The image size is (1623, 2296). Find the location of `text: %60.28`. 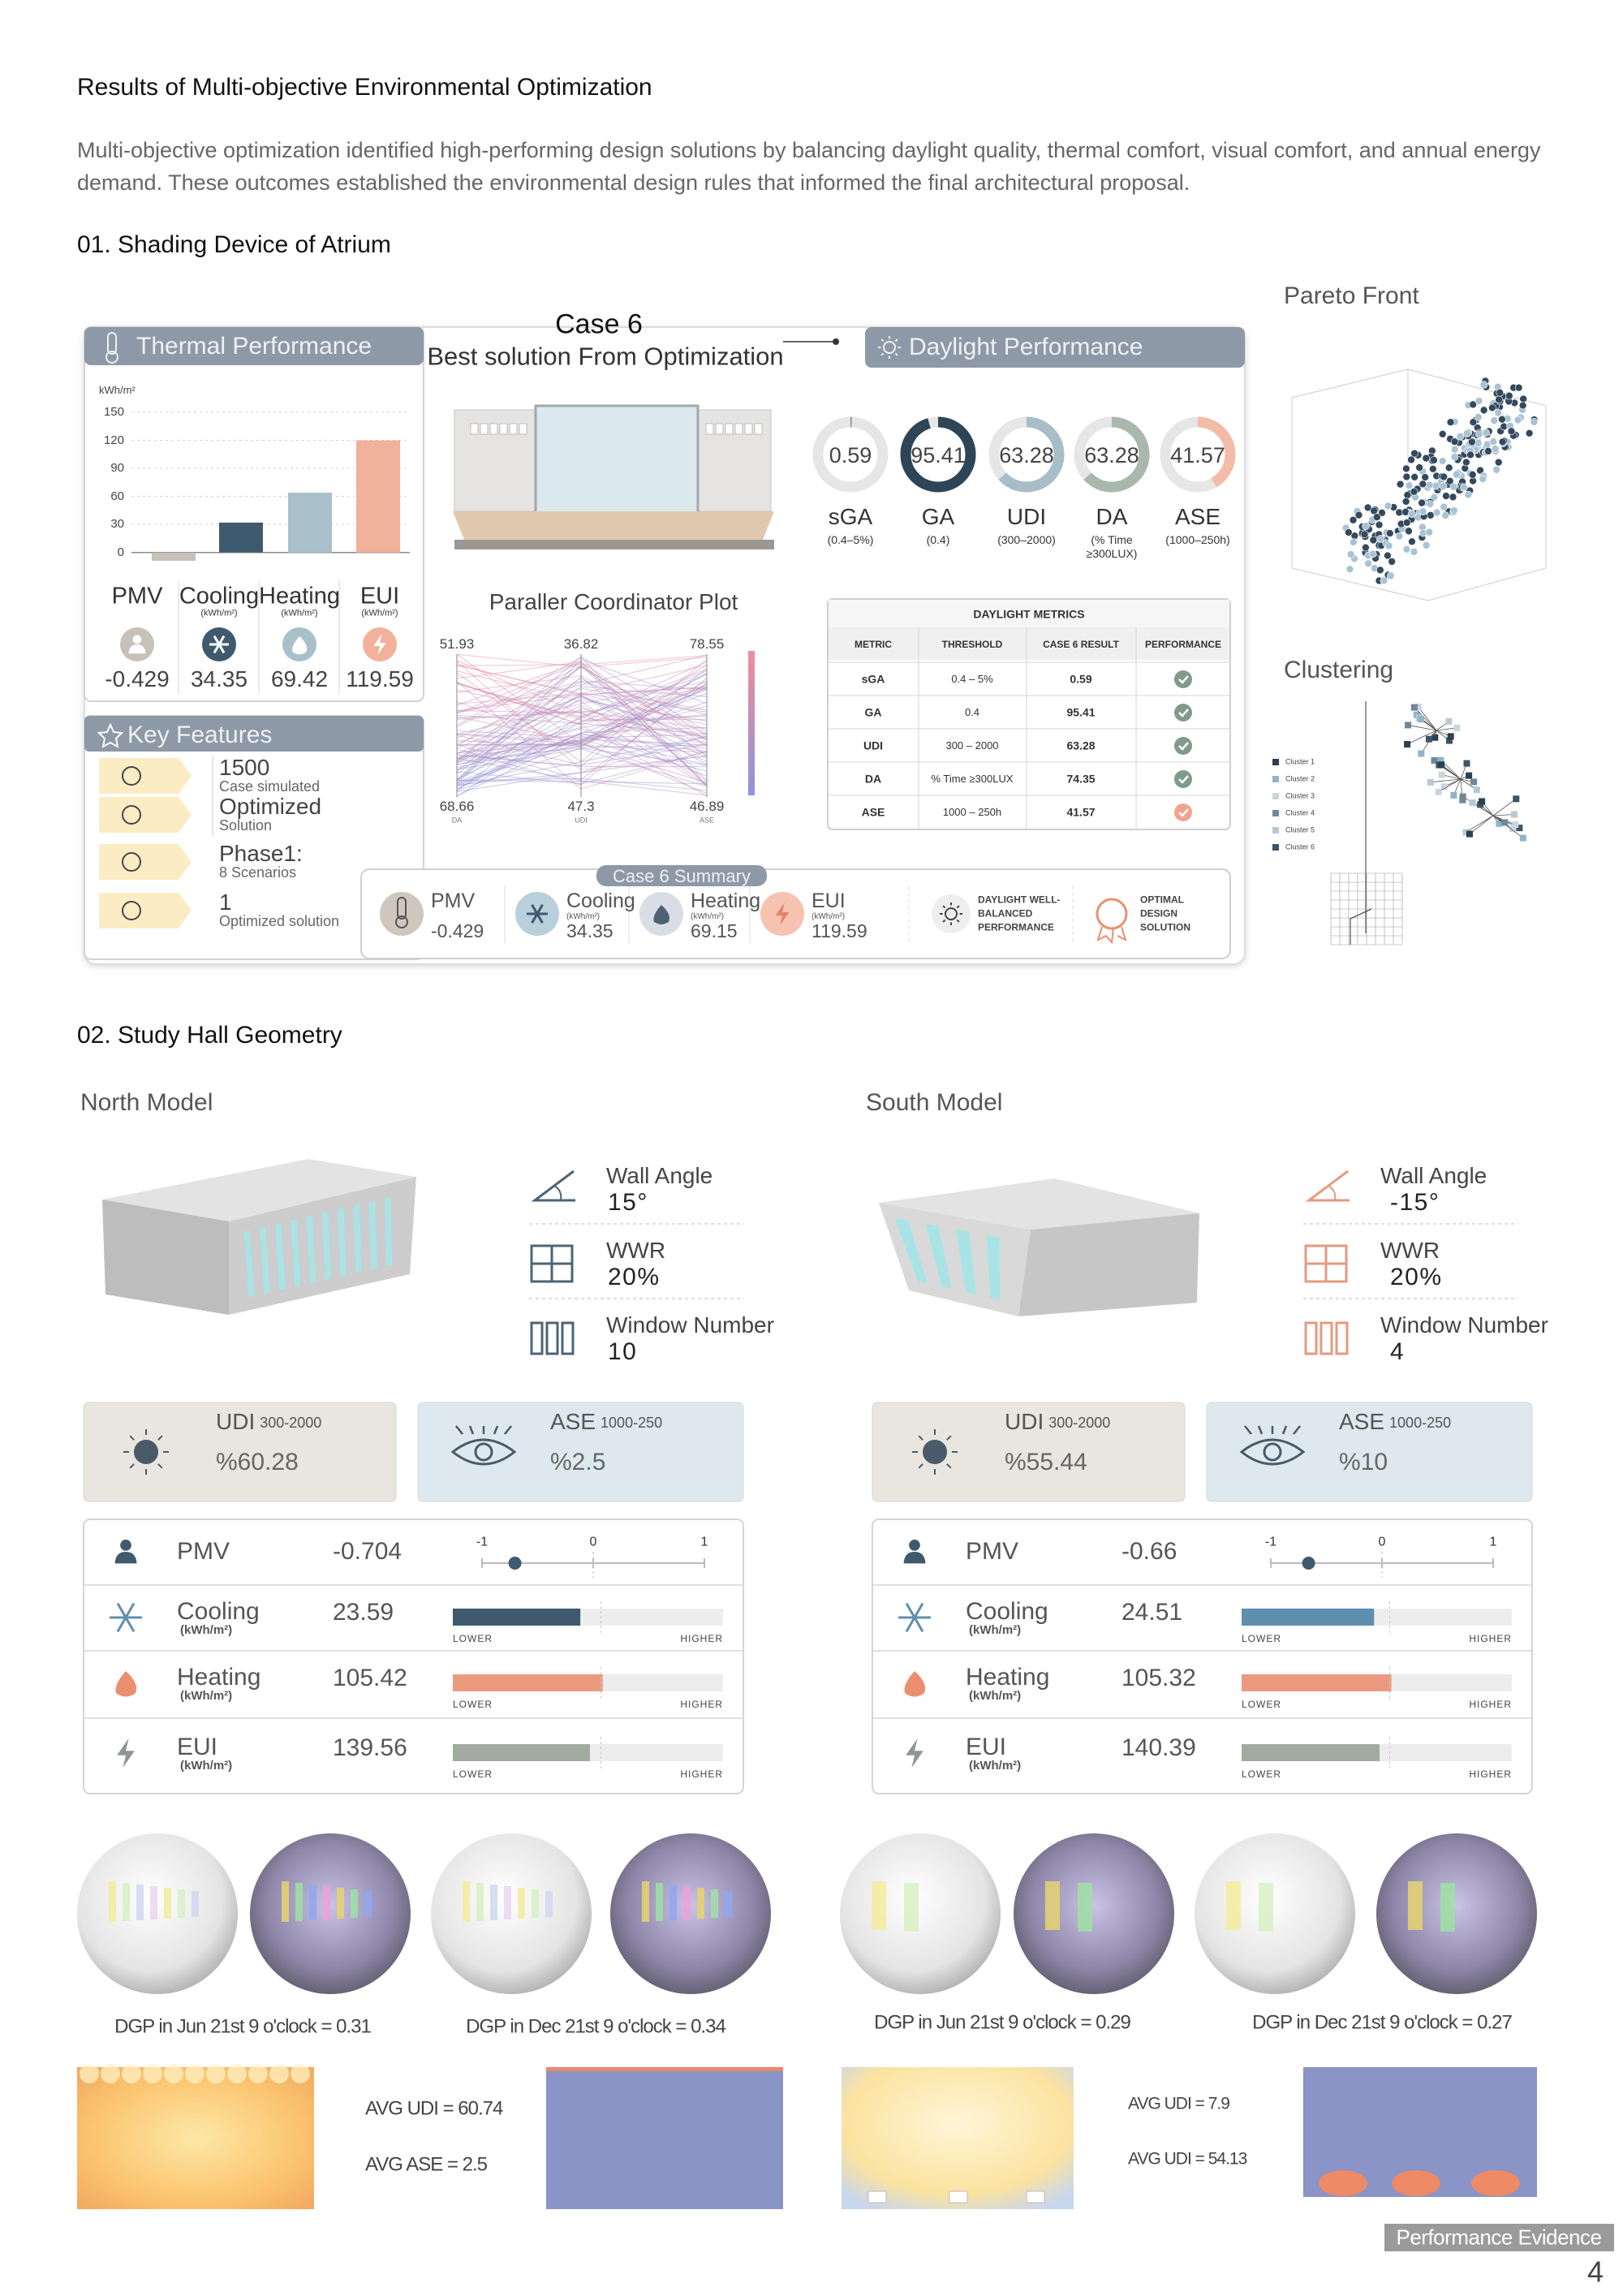

text: %60.28 is located at coordinates (257, 1462).